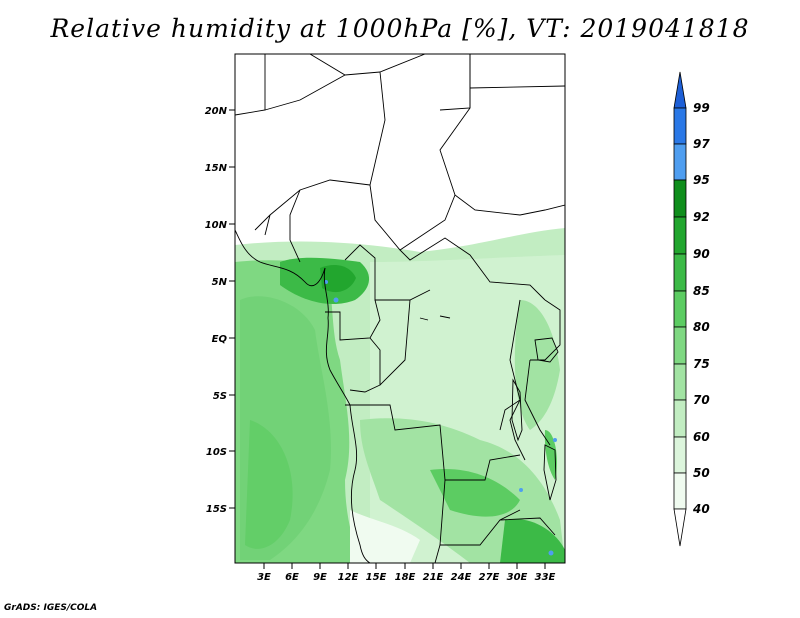  Describe the element at coordinates (320, 577) in the screenshot. I see `lon-label: 9E` at that location.